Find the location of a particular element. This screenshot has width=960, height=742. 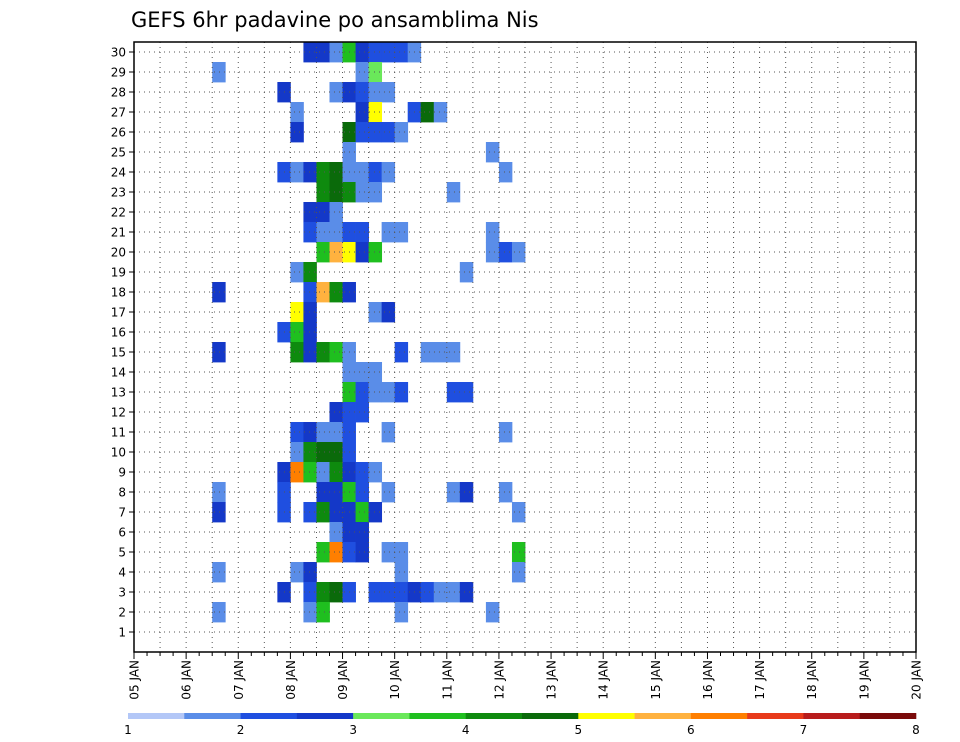

x-tick-label: 11 JAN is located at coordinates (447, 680).